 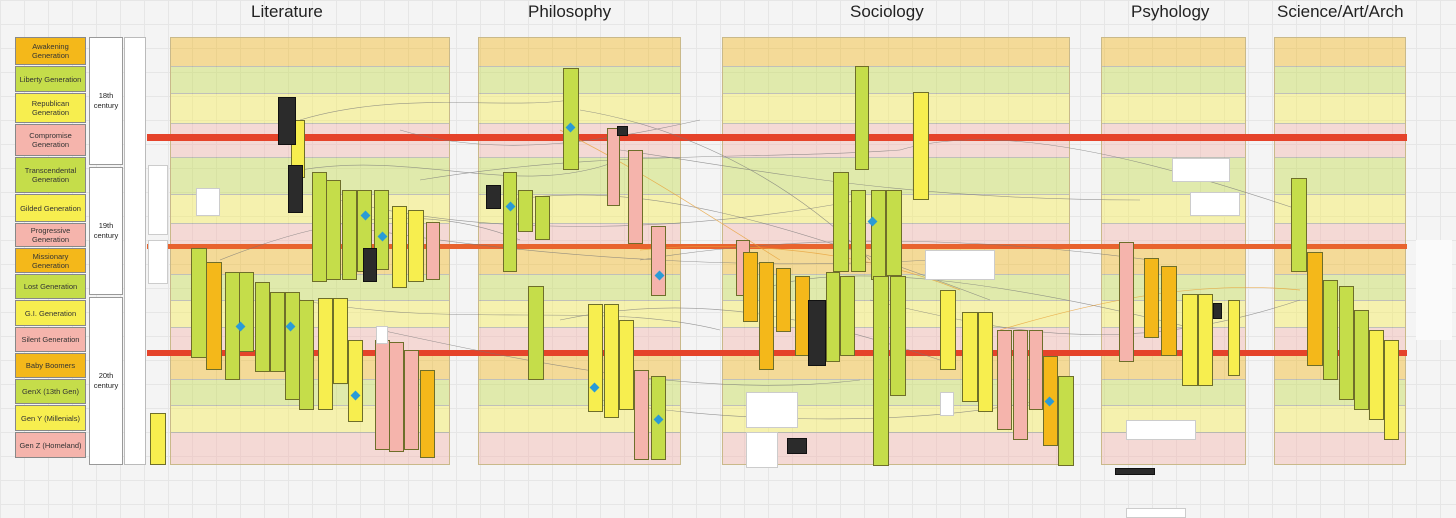 I want to click on gen-compromise: Compromise Generation, so click(x=50, y=140).